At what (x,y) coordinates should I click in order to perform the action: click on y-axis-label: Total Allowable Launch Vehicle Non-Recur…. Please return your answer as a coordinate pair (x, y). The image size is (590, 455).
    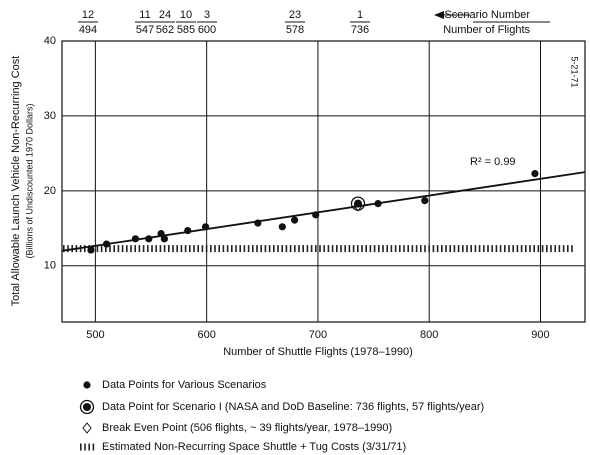
    Looking at the image, I should click on (16, 181).